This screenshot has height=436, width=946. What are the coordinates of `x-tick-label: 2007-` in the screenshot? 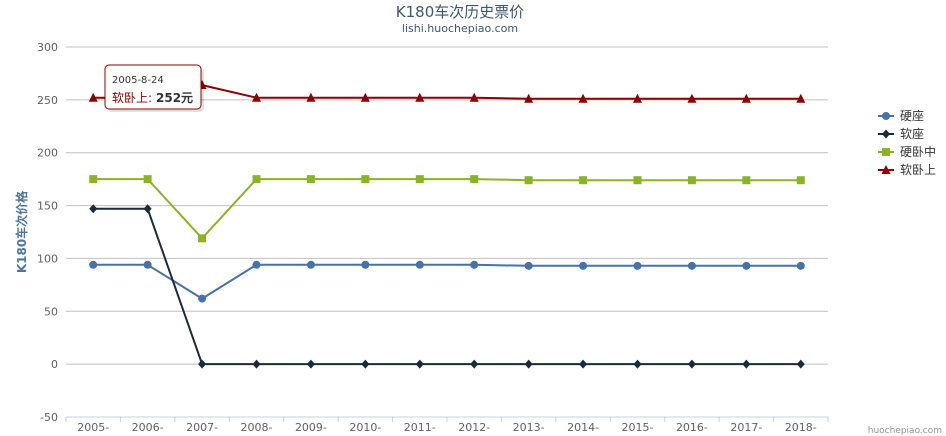 It's located at (202, 427).